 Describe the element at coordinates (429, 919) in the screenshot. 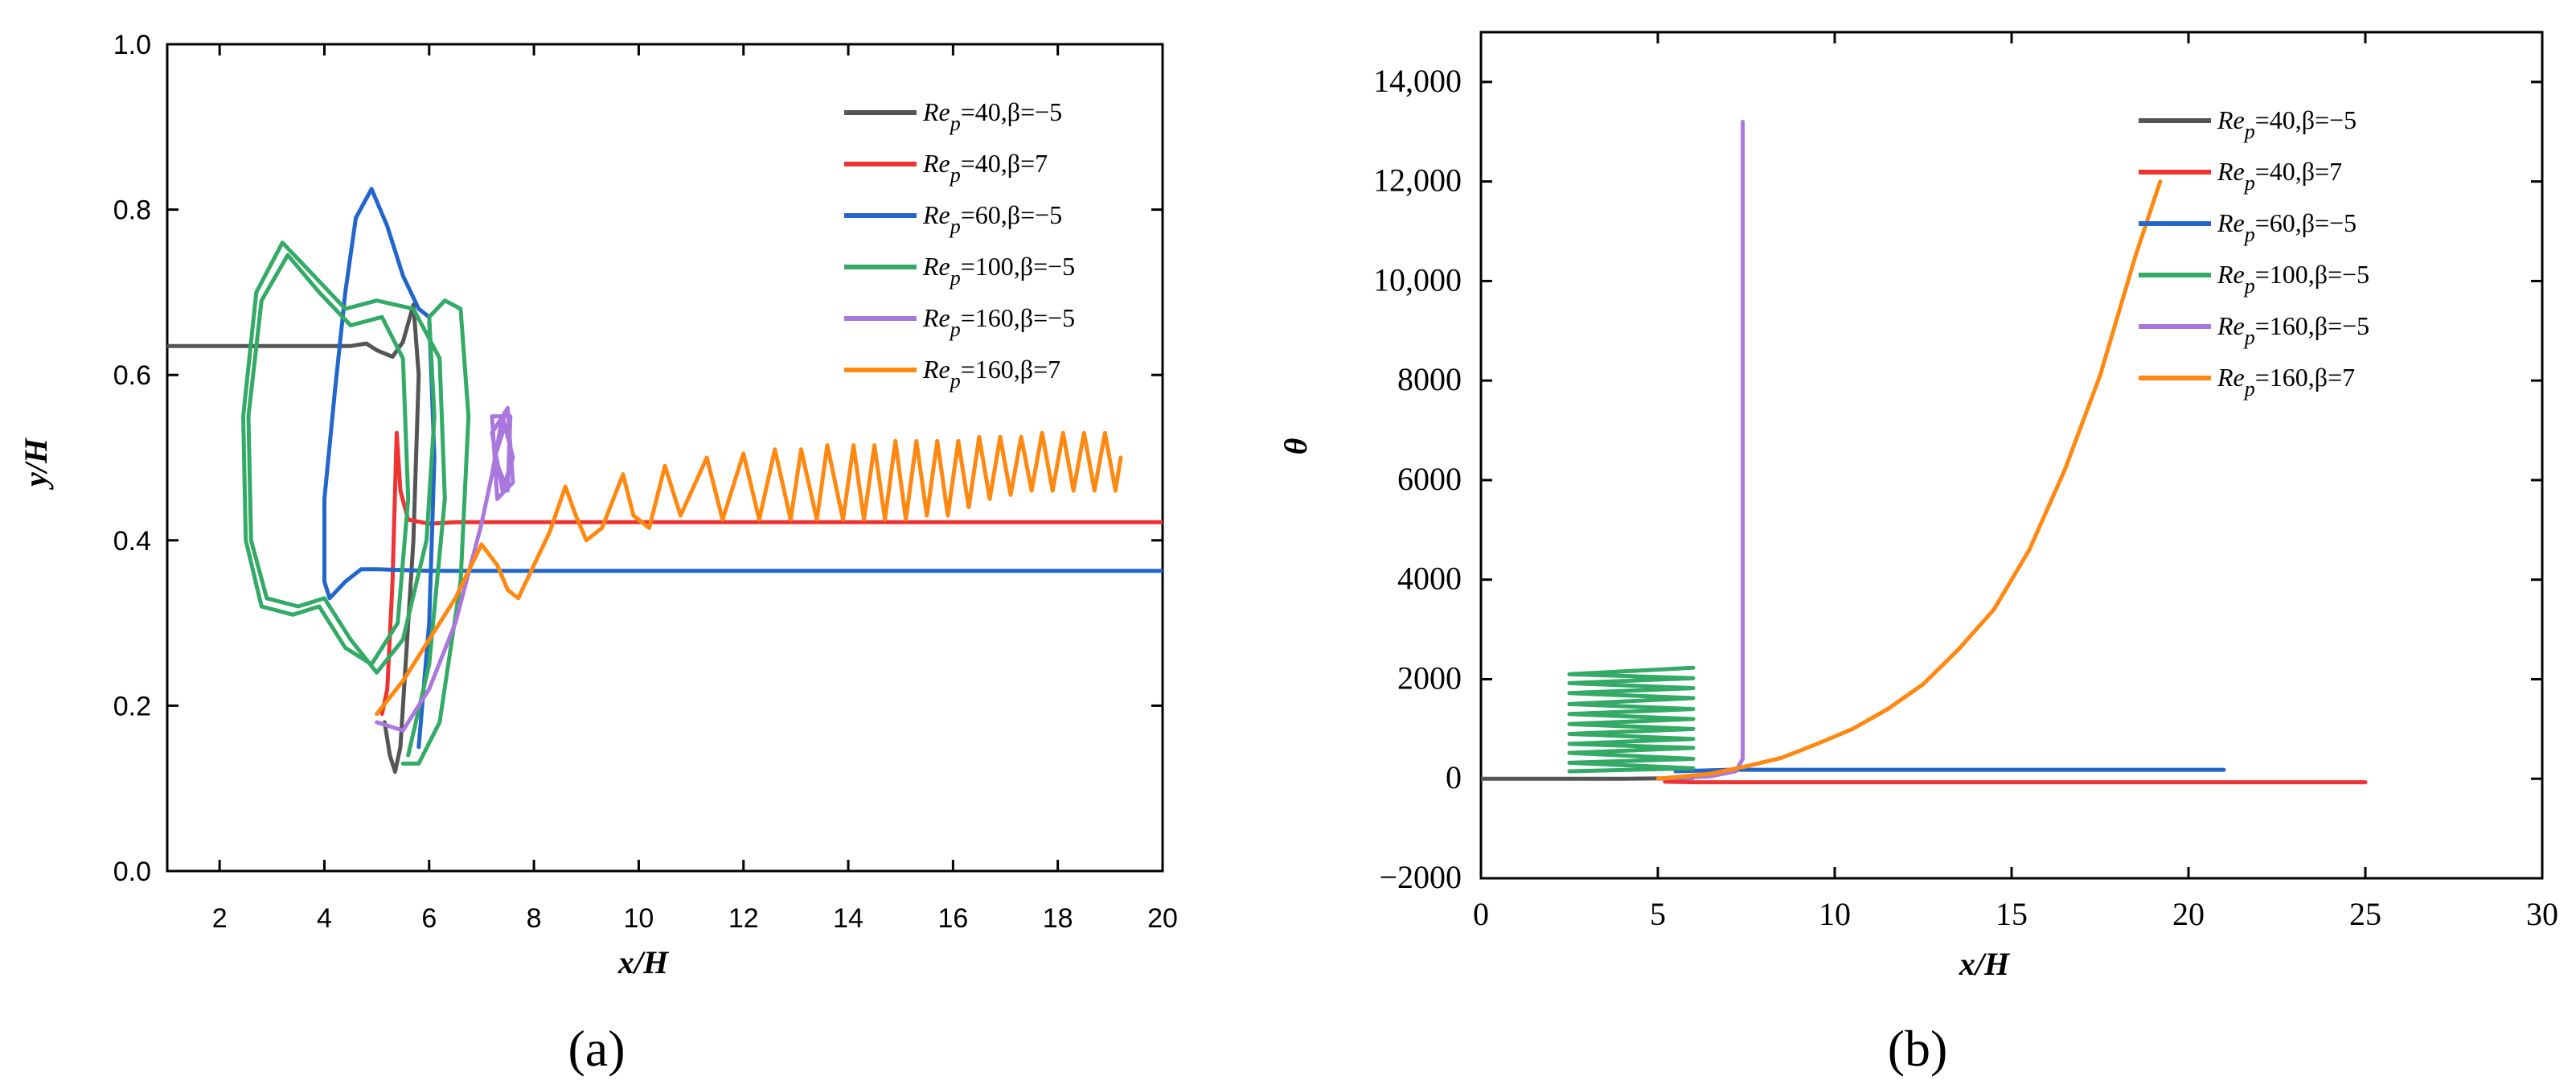

I see `x-tick-label: 6` at that location.